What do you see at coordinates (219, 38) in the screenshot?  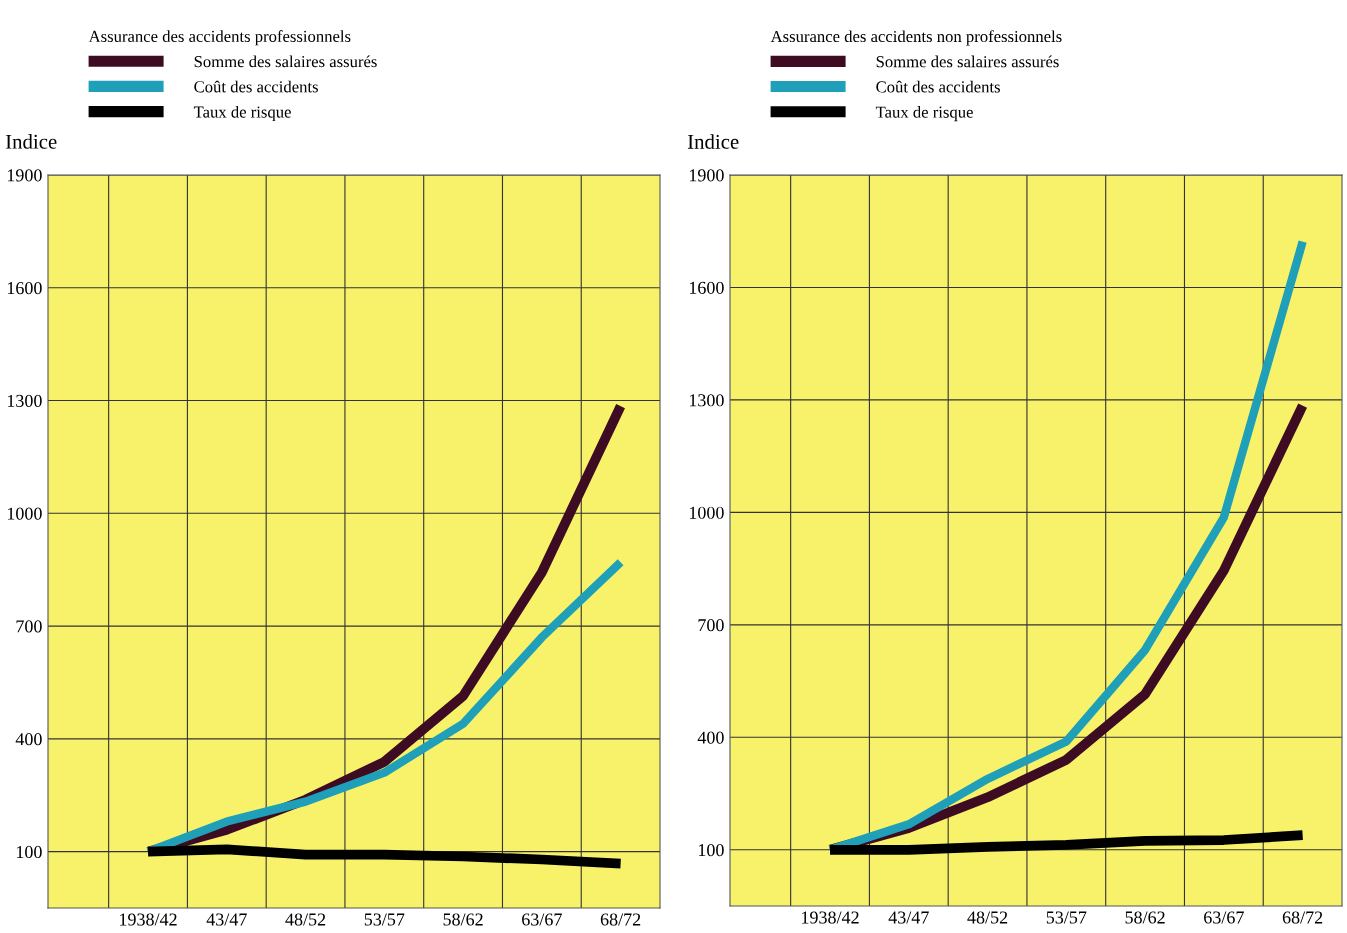 I see `legend-title: Assurance des accidents professionnels` at bounding box center [219, 38].